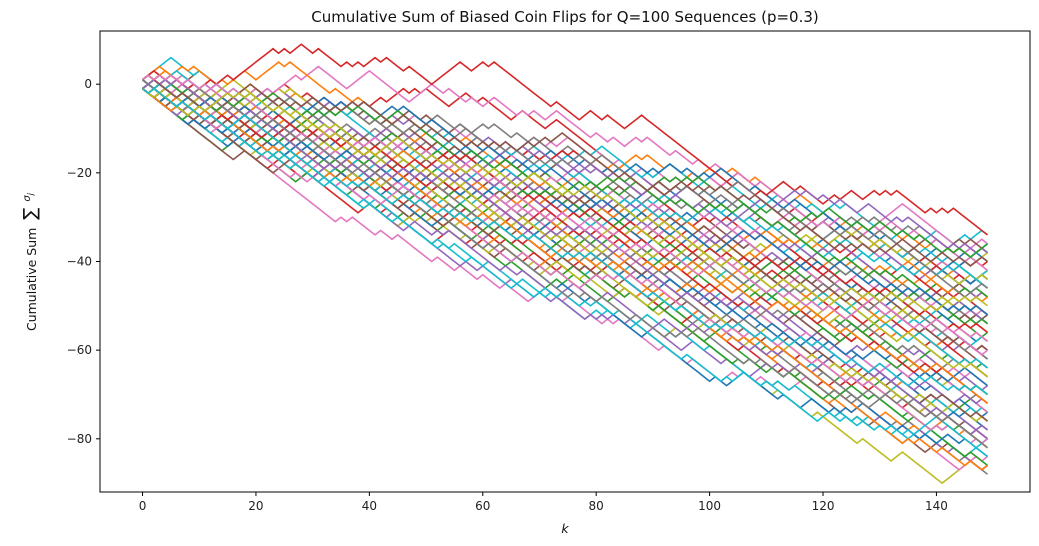 The image size is (1039, 546). I want to click on y-tick-label: −20, so click(79, 173).